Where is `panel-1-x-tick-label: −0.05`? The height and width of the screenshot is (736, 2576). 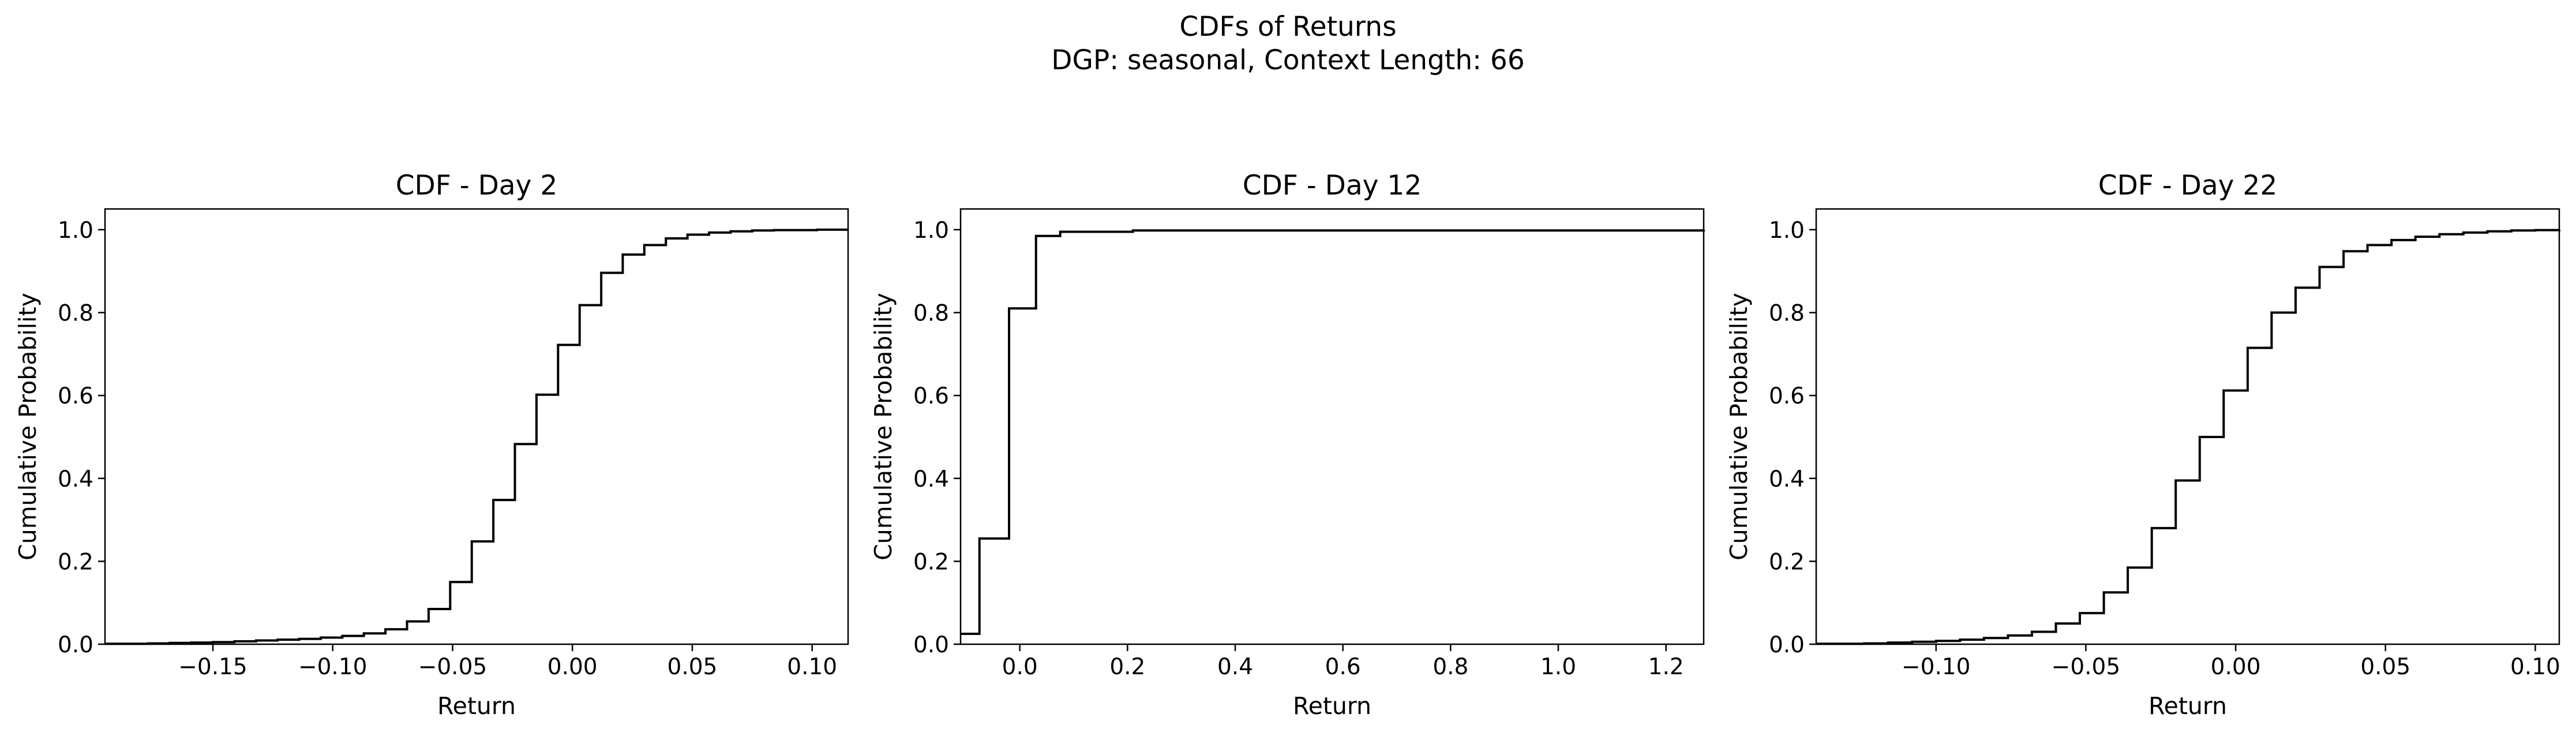
panel-1-x-tick-label: −0.05 is located at coordinates (453, 667).